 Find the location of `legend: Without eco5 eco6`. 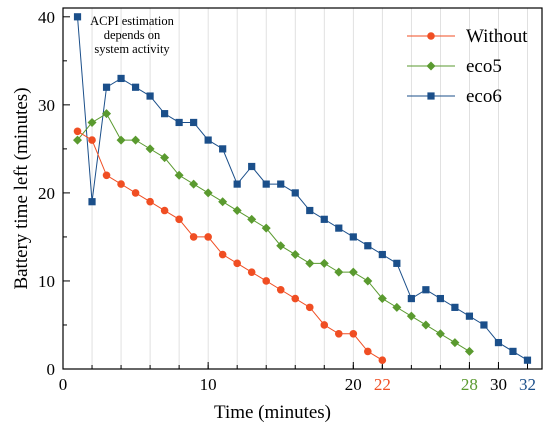

legend: Without eco5 eco6 is located at coordinates (467, 66).